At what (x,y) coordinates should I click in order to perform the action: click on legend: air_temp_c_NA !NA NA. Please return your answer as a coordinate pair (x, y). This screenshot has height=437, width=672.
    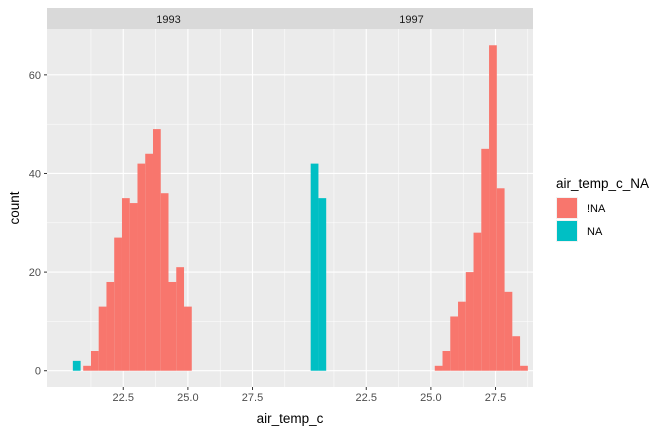
    Looking at the image, I should click on (602, 209).